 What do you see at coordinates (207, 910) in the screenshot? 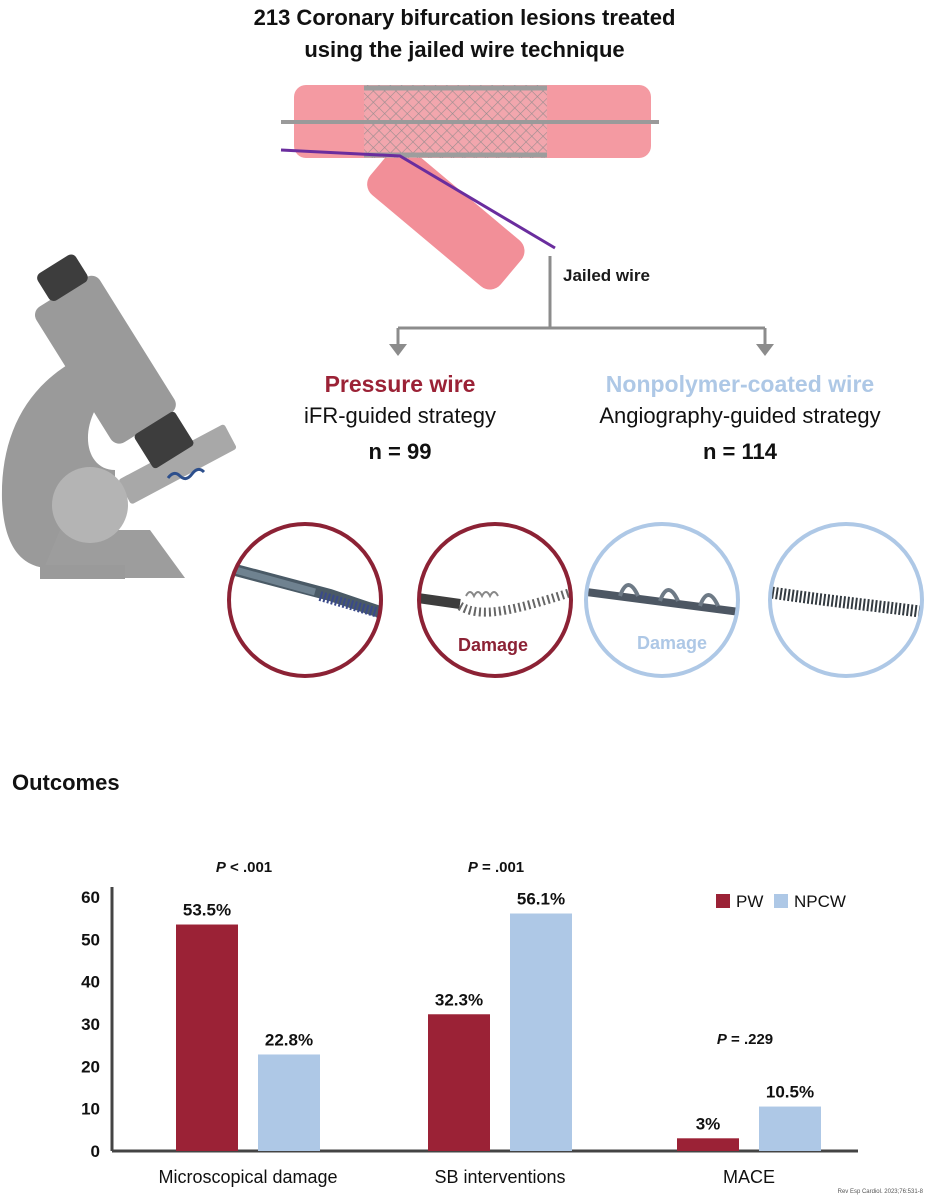
I see `data-label: 53.5%` at bounding box center [207, 910].